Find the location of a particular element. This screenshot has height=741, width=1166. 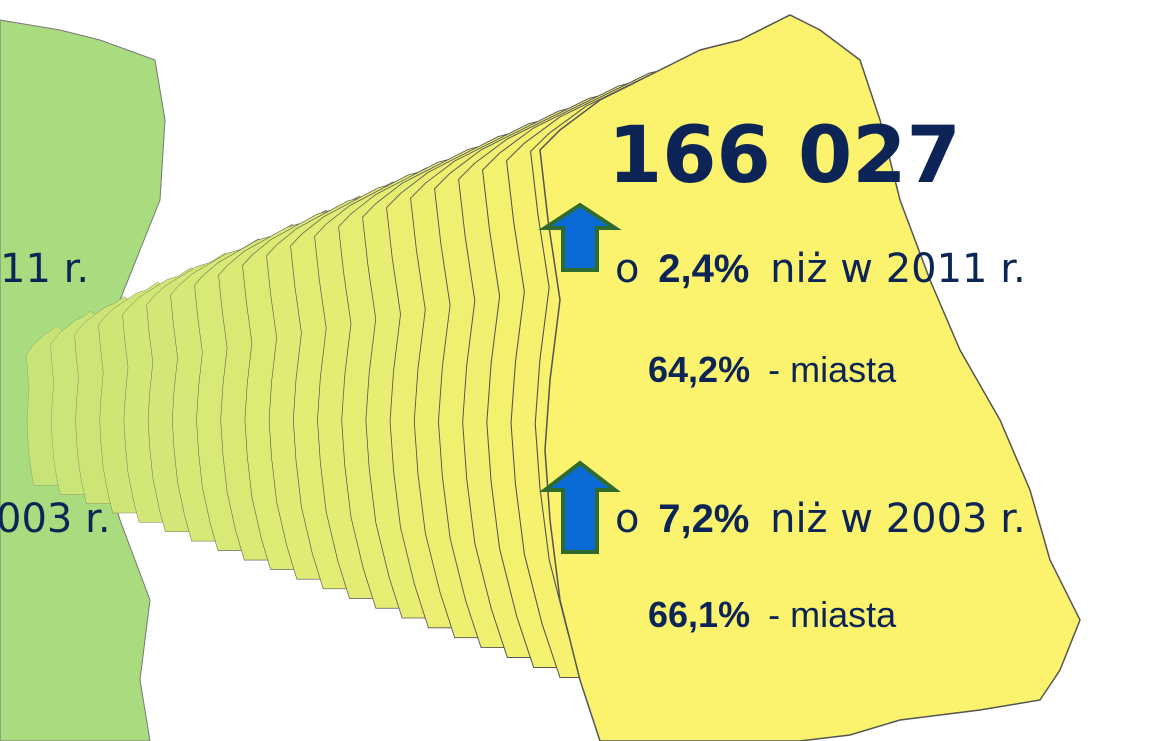

urban-line: 66,1% - miasta is located at coordinates (772, 614).